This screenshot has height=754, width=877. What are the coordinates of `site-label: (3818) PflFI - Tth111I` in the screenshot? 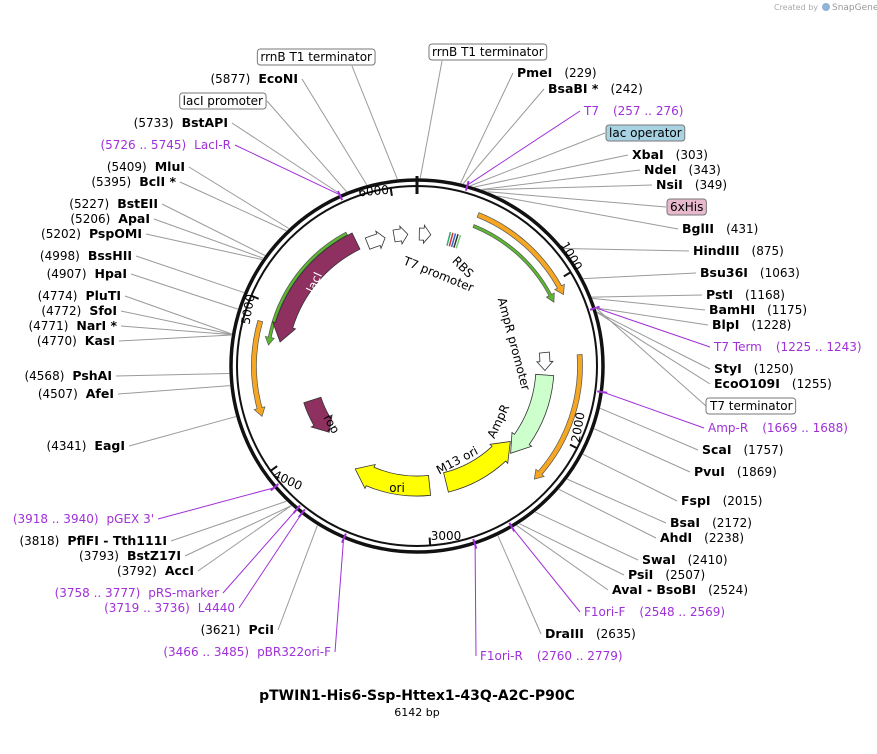 It's located at (93, 540).